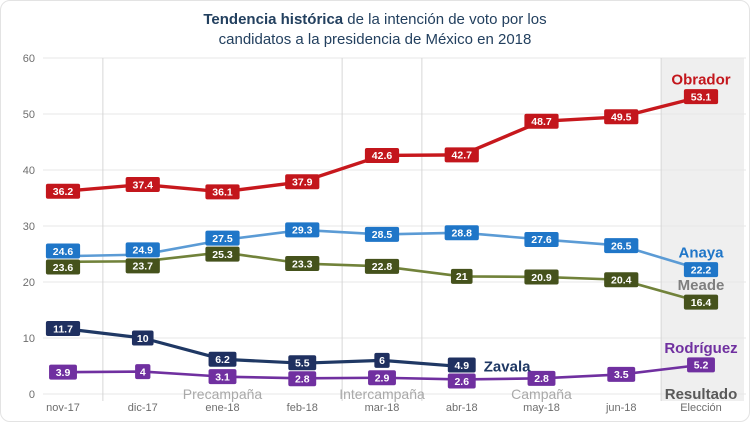  I want to click on data-label-value: 36.2, so click(63, 192).